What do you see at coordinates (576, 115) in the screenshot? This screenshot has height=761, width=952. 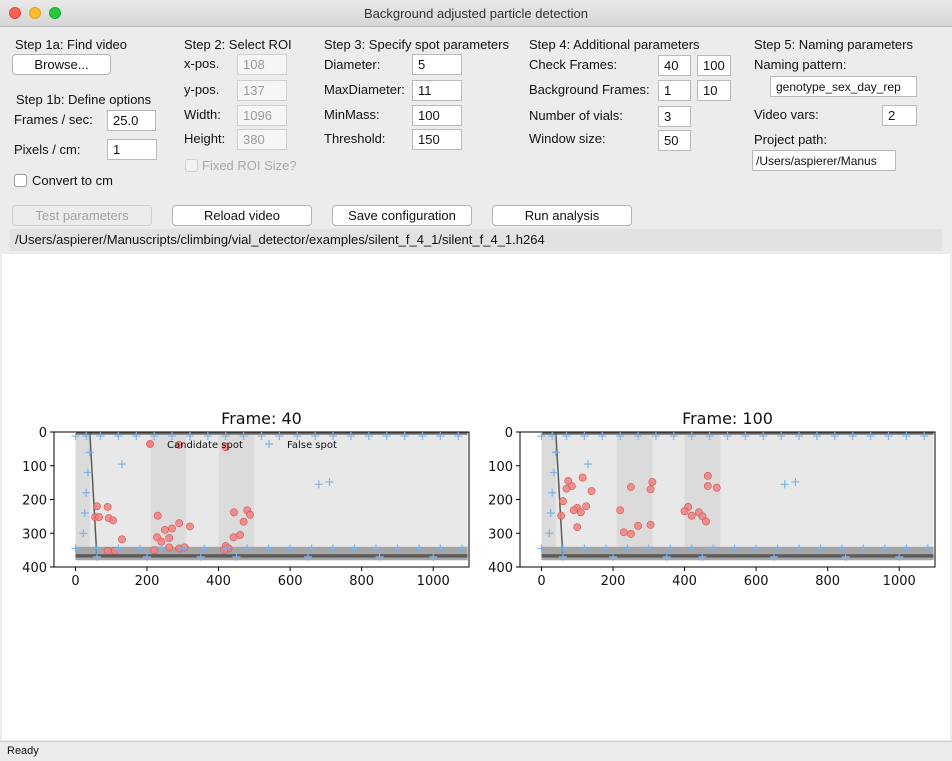 I see `vials-label: Number of vials:` at bounding box center [576, 115].